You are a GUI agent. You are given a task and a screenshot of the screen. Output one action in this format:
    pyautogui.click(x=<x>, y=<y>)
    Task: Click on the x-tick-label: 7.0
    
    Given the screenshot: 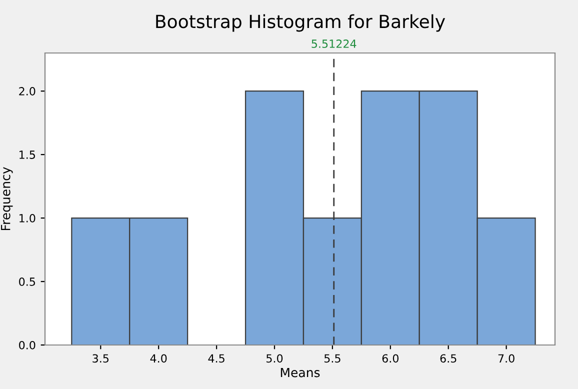 What is the action you would take?
    pyautogui.click(x=506, y=358)
    